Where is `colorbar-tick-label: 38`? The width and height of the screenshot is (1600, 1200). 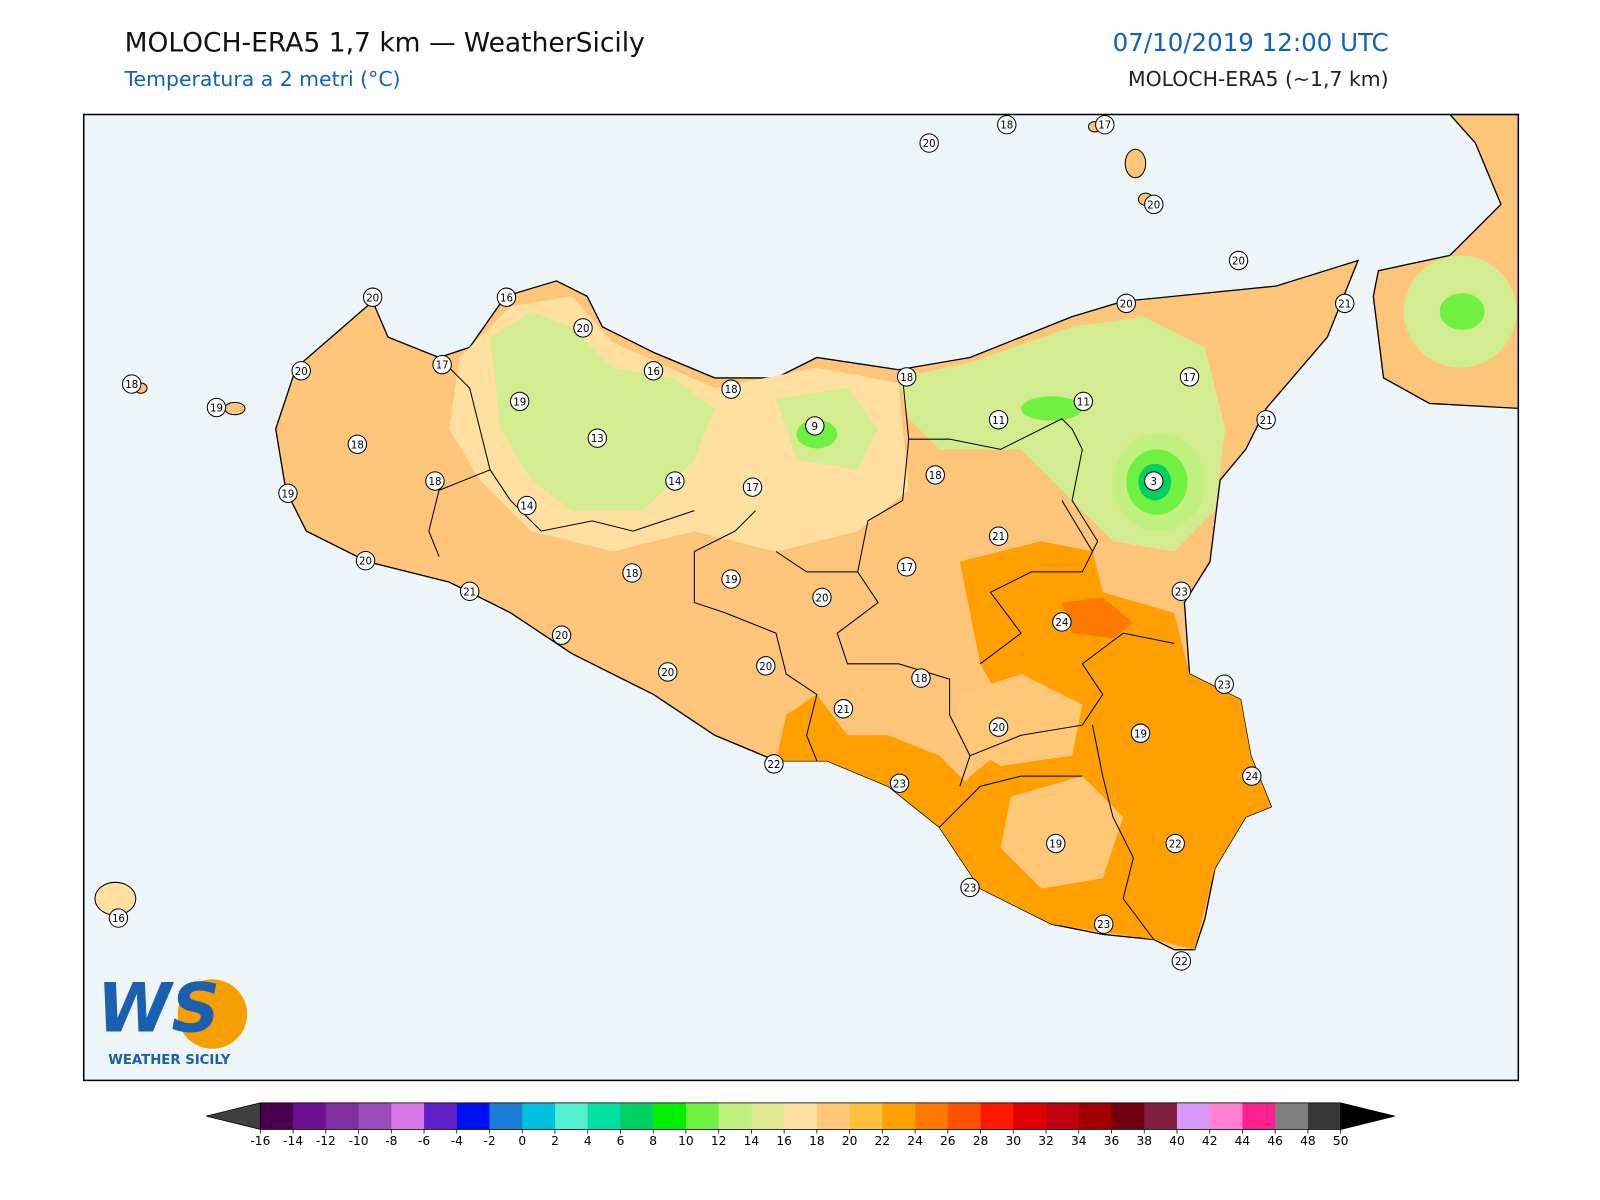 colorbar-tick-label: 38 is located at coordinates (1144, 1141).